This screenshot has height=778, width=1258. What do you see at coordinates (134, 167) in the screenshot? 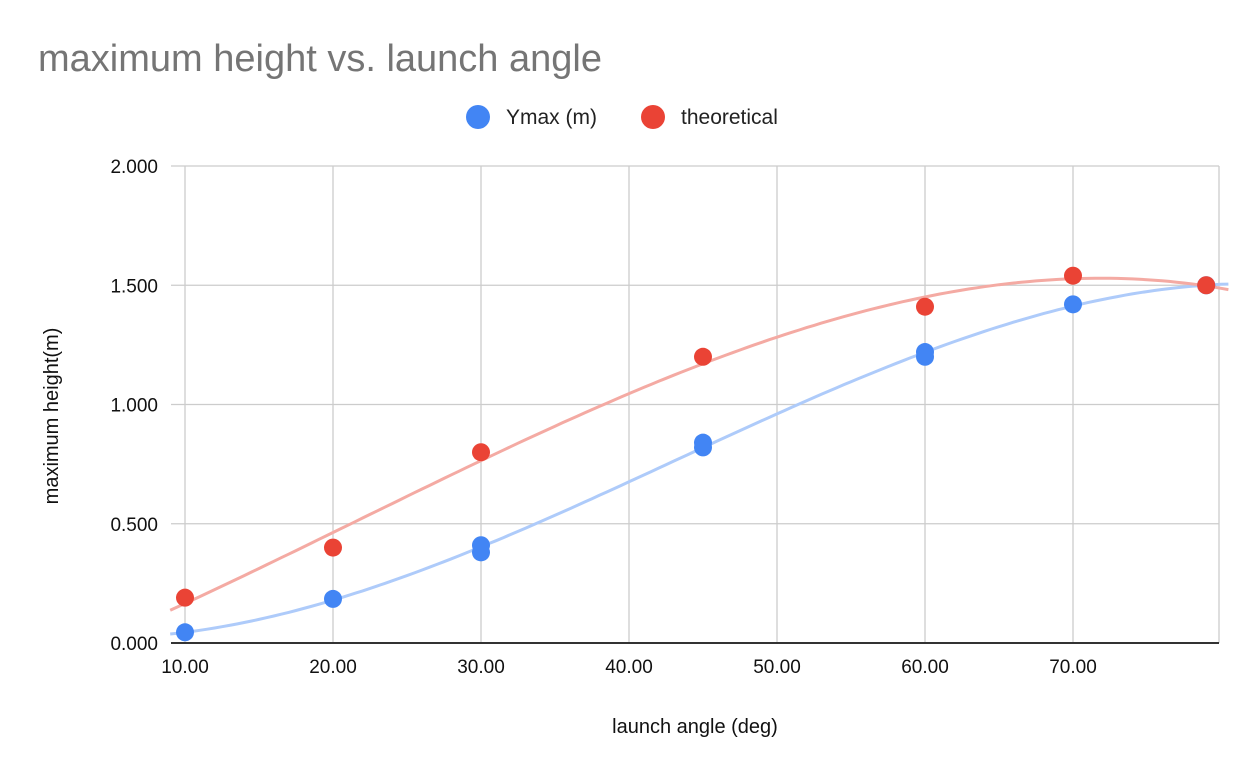
I see `y-tick-label: 2.000` at bounding box center [134, 167].